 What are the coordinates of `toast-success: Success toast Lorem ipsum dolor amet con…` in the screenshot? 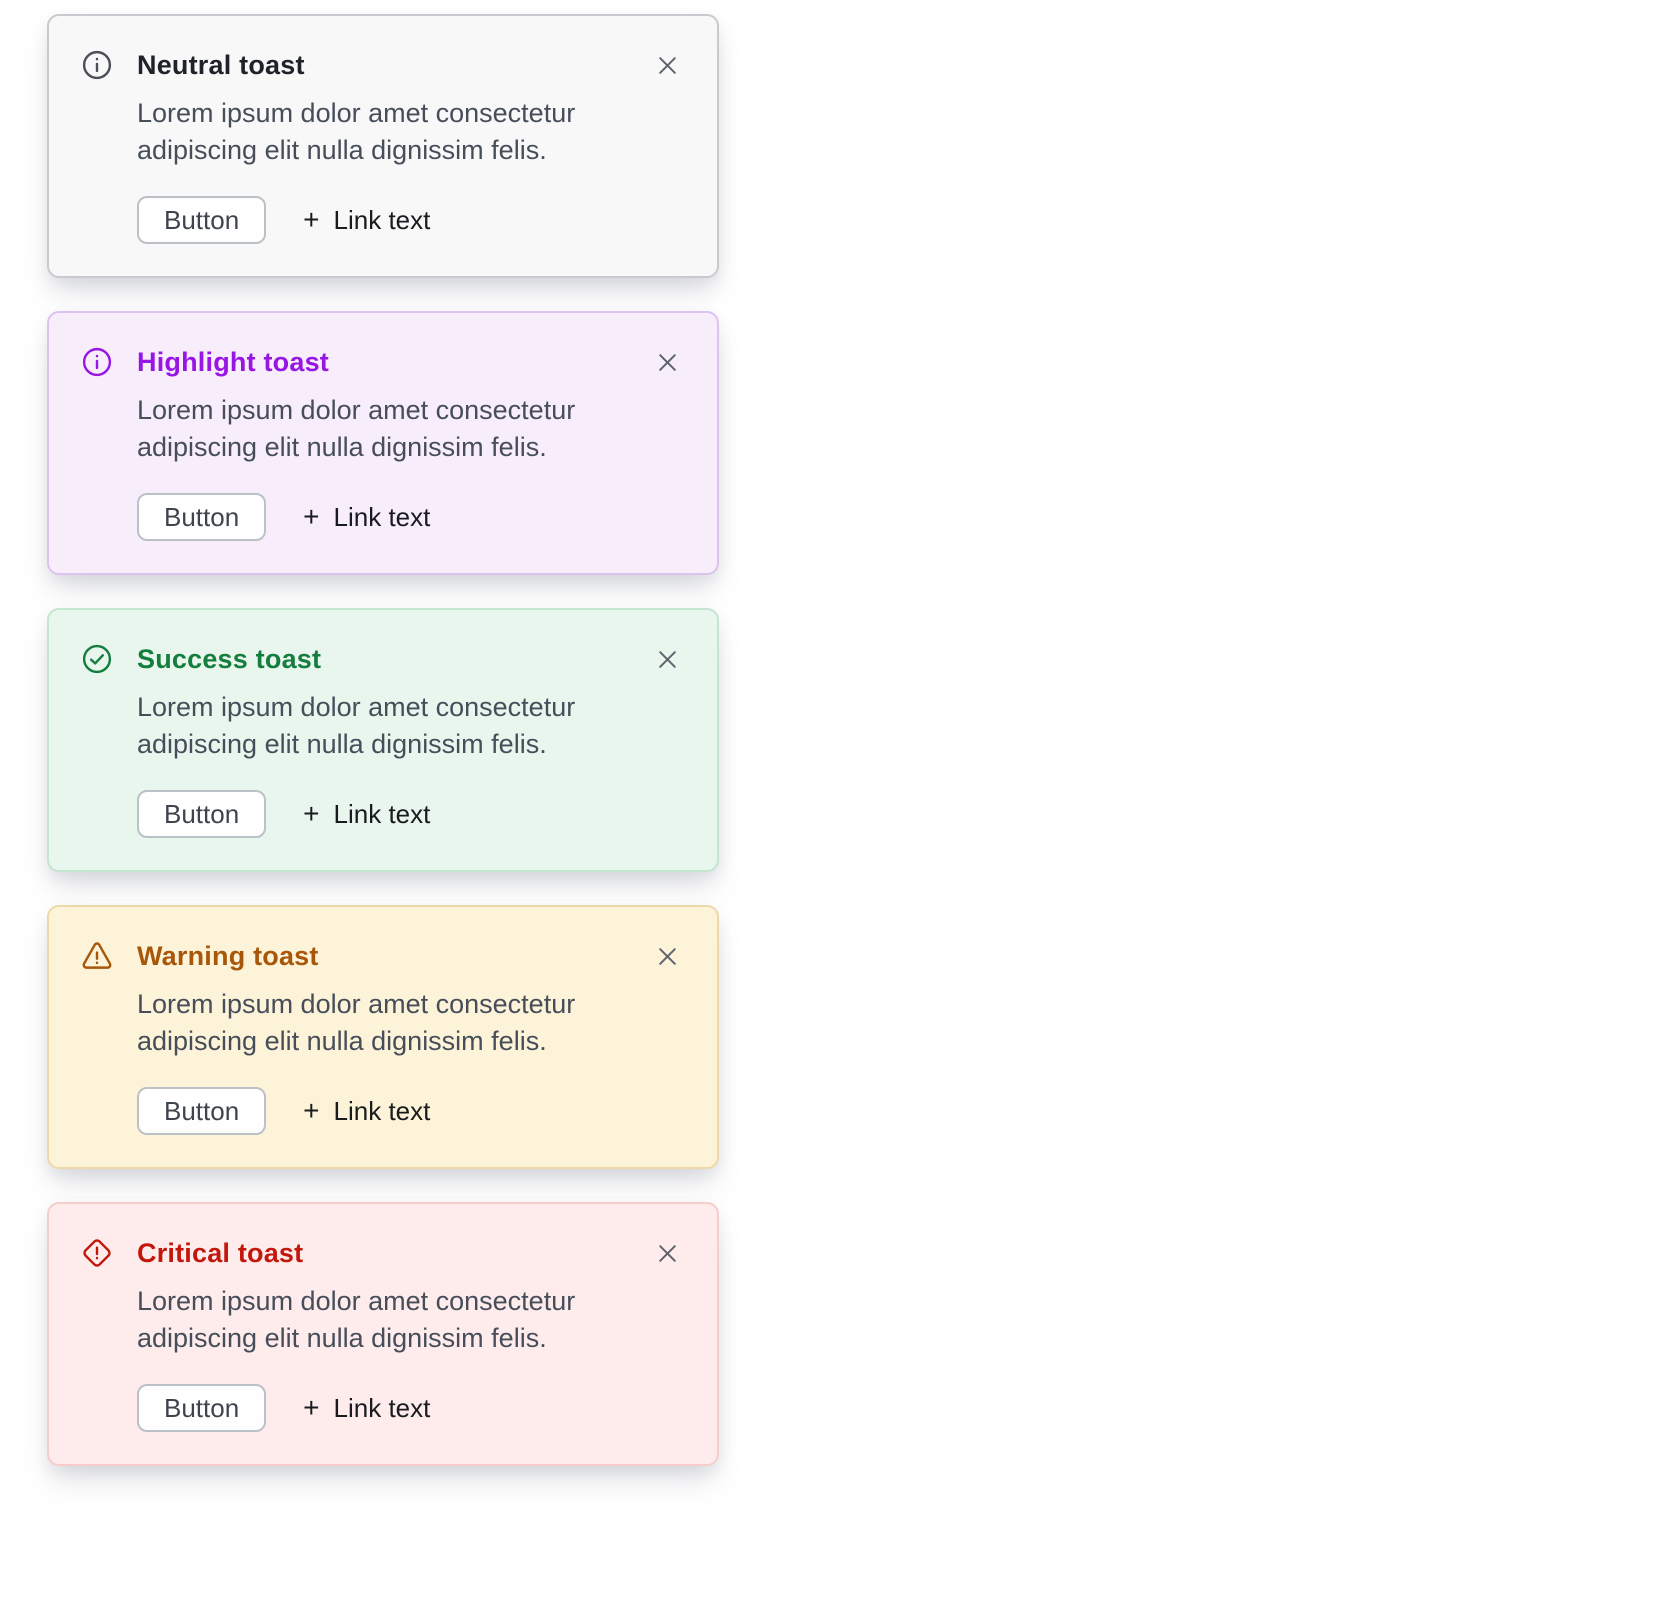 It's located at (383, 740).